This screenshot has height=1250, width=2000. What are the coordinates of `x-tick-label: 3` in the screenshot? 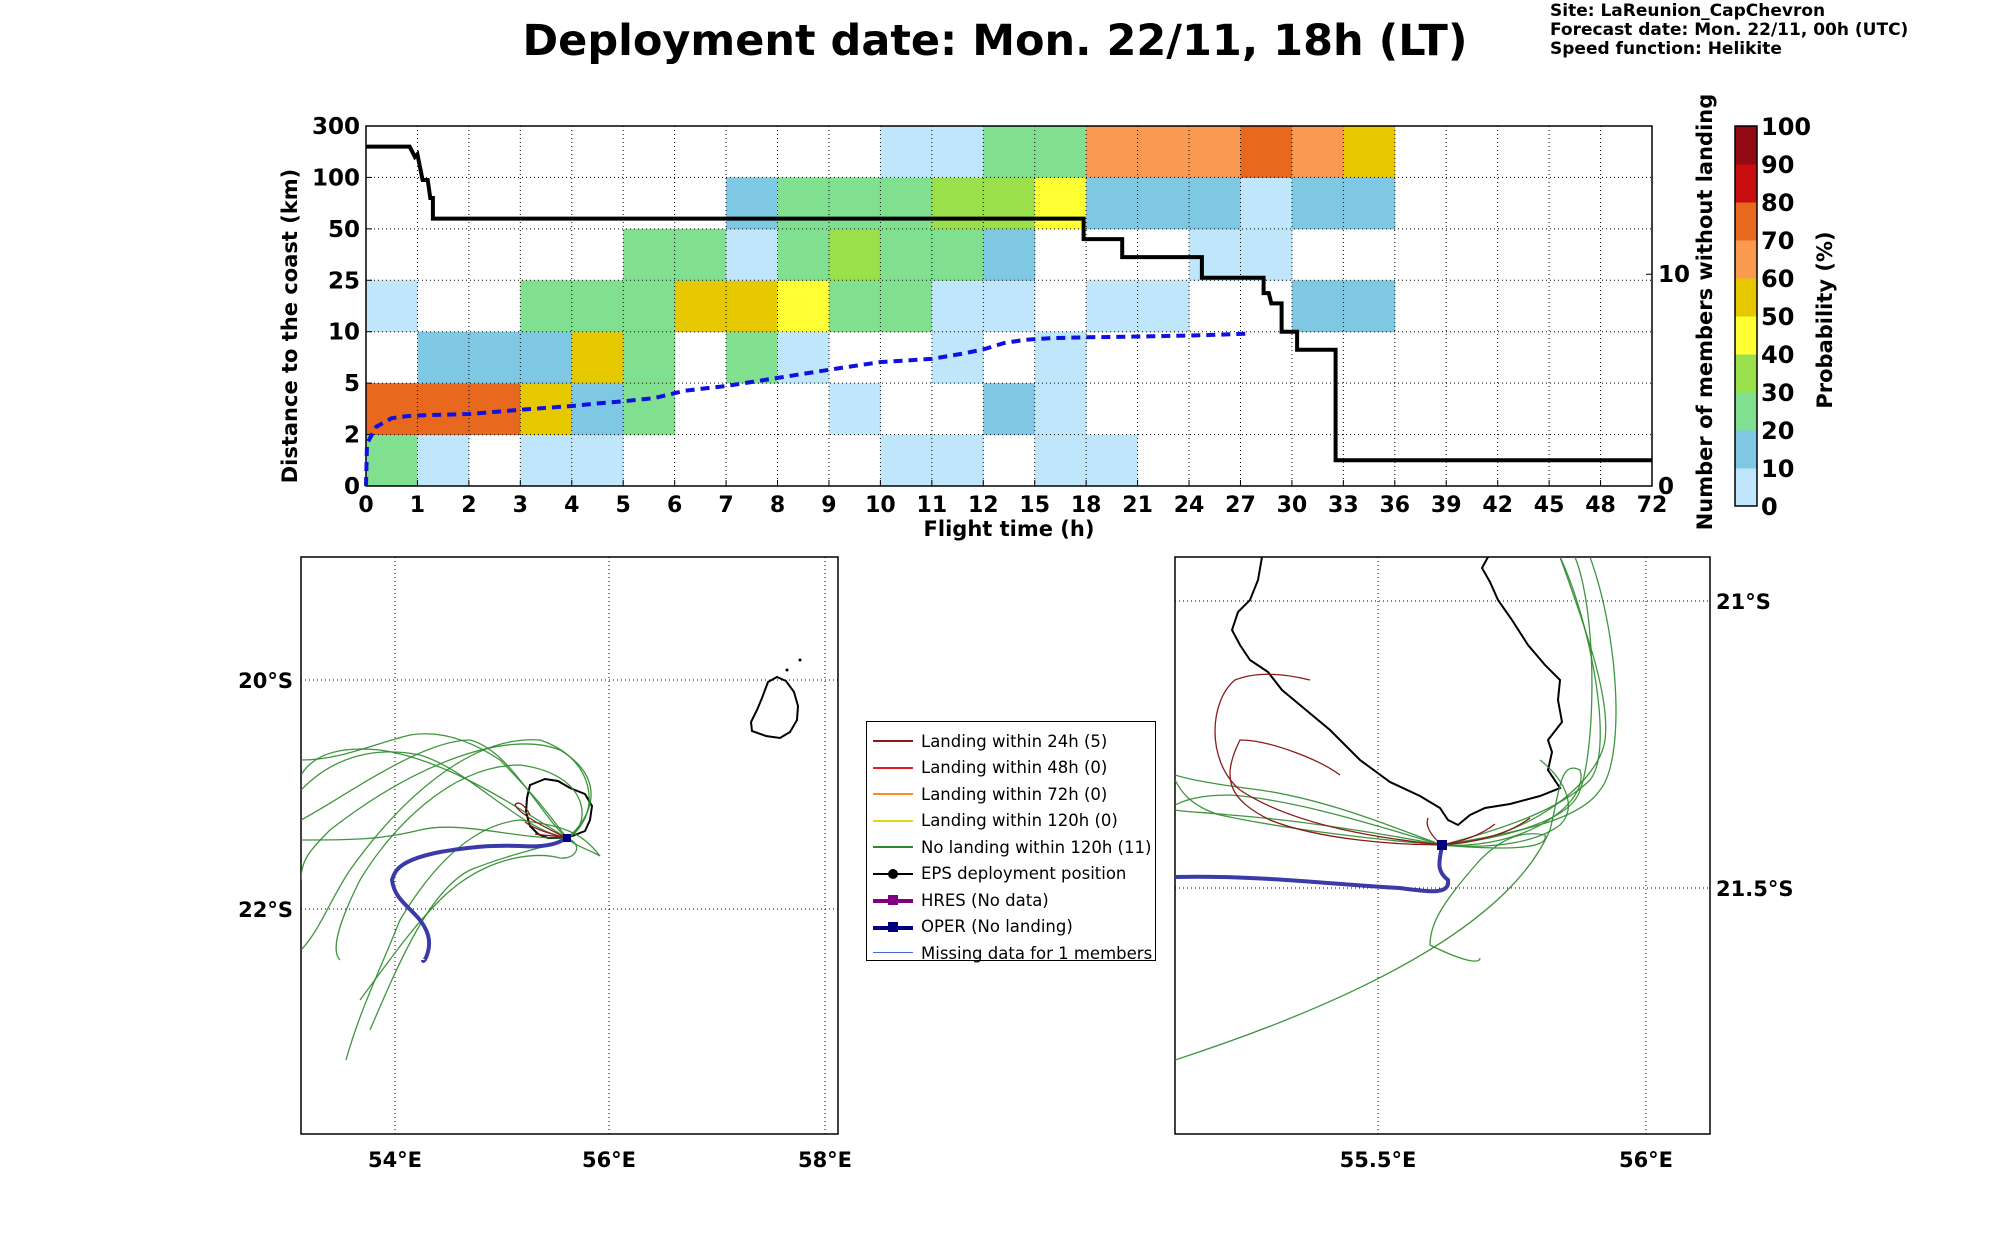 It's located at (520, 505).